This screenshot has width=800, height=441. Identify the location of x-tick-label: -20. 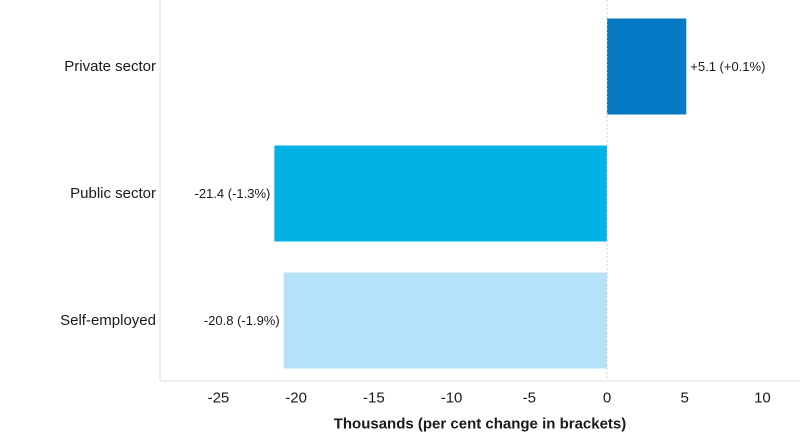
(296, 398).